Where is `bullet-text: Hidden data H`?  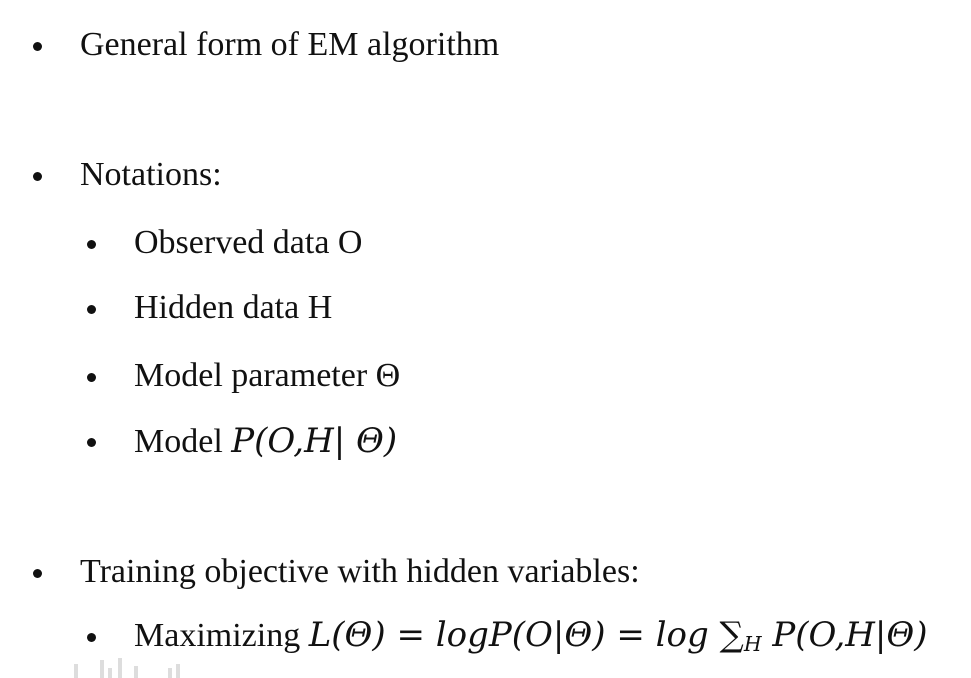 bullet-text: Hidden data H is located at coordinates (233, 307).